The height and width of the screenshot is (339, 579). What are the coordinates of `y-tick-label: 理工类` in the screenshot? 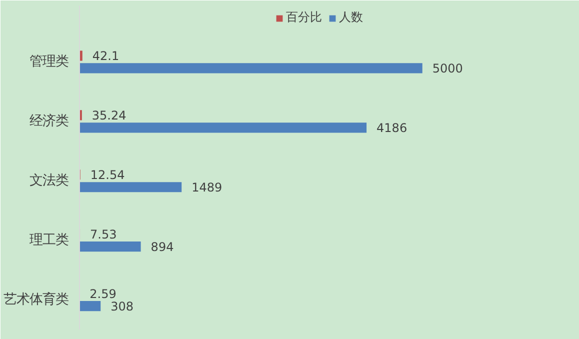 It's located at (49, 240).